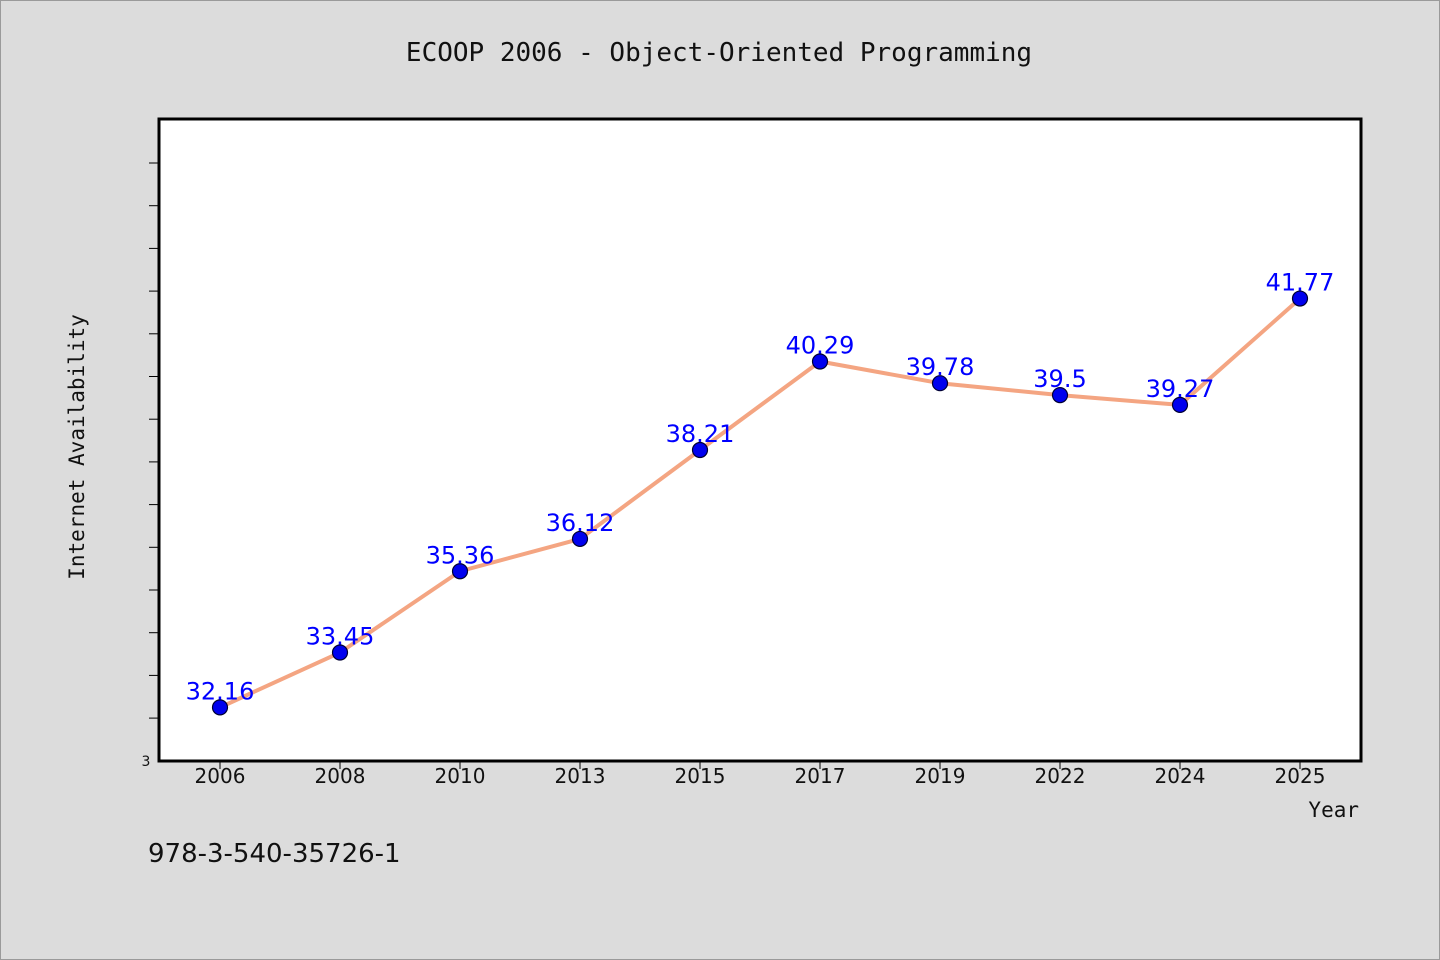  I want to click on x-tick-label: 2019, so click(940, 776).